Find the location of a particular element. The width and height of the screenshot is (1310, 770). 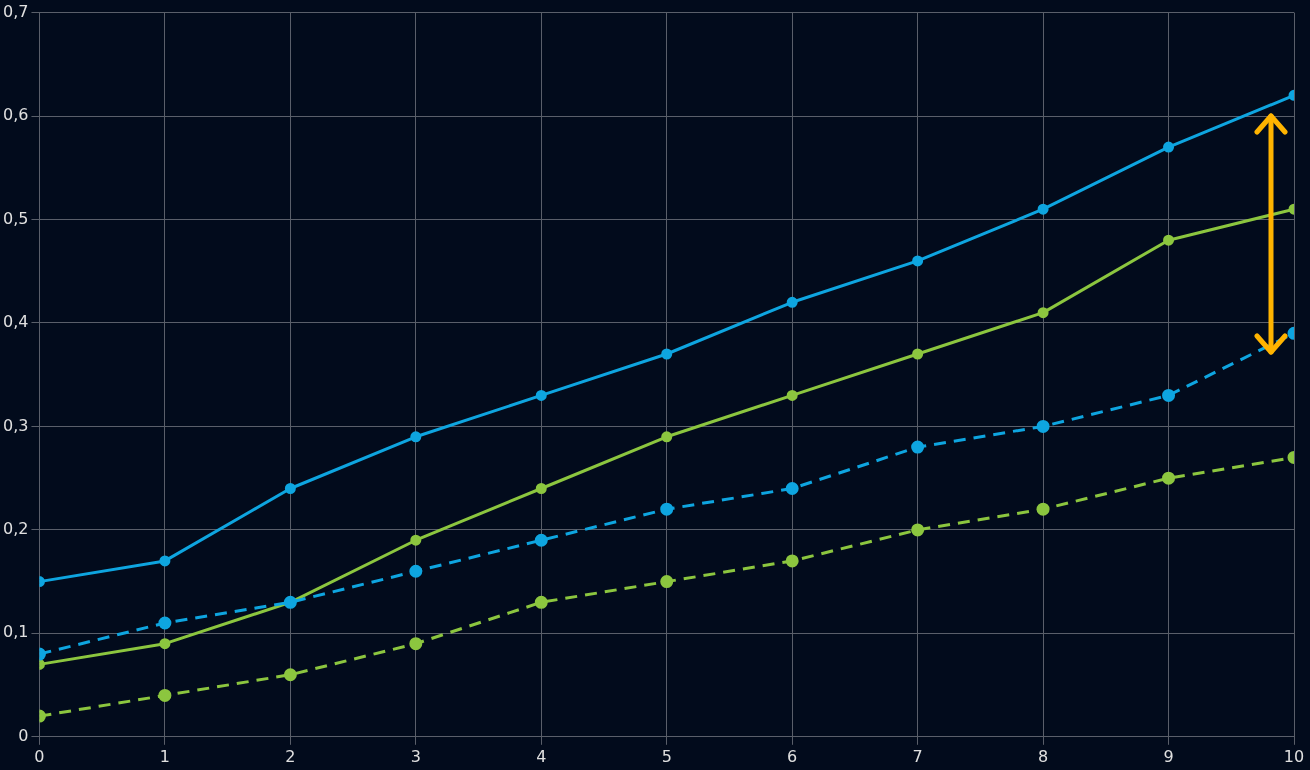

x-tick-label: 9 is located at coordinates (1168, 756).